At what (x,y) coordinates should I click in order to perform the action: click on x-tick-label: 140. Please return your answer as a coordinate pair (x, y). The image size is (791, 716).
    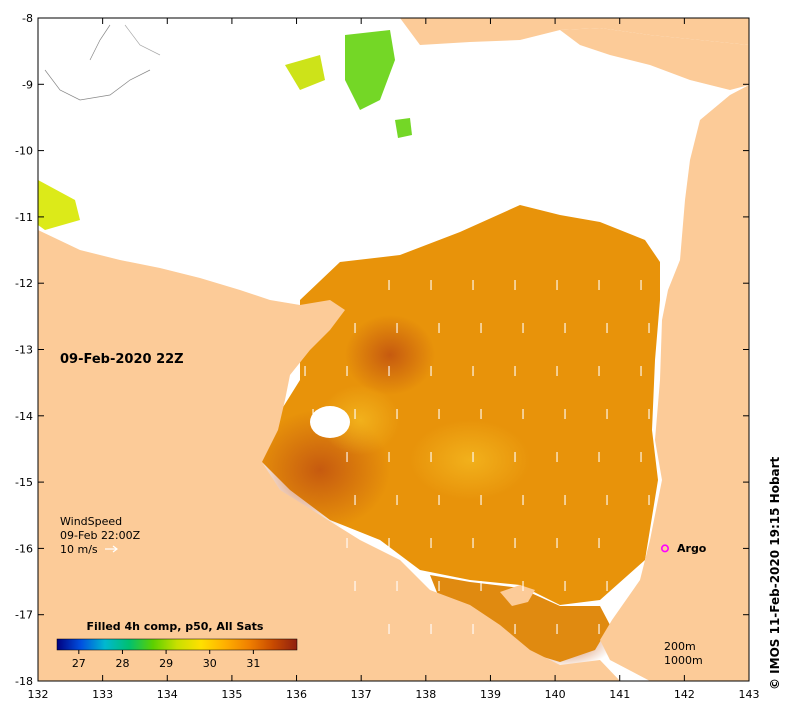
    Looking at the image, I should click on (555, 694).